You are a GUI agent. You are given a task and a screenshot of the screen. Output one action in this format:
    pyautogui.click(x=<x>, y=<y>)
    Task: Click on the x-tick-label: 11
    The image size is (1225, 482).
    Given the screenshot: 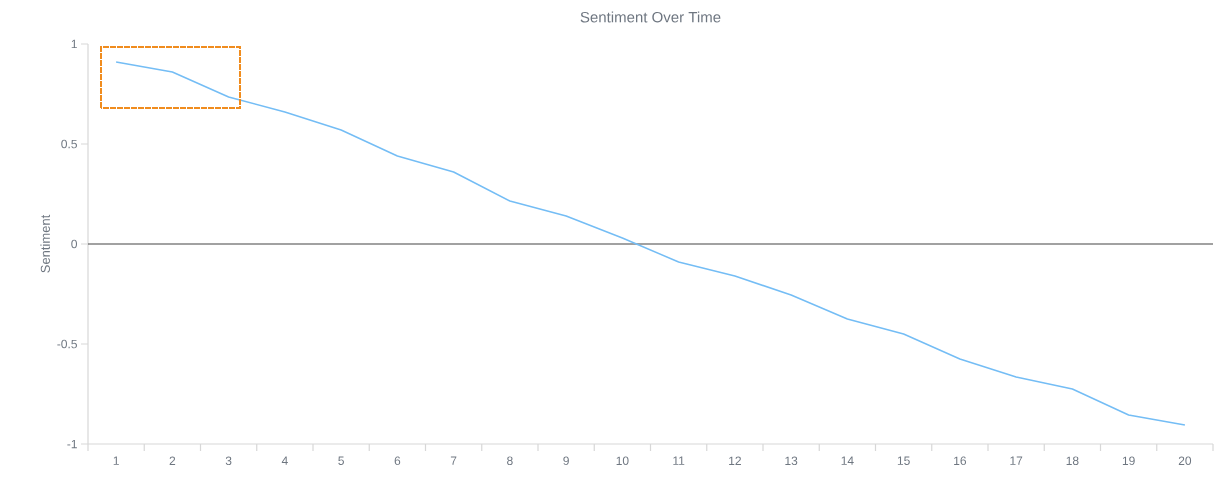 What is the action you would take?
    pyautogui.click(x=679, y=460)
    